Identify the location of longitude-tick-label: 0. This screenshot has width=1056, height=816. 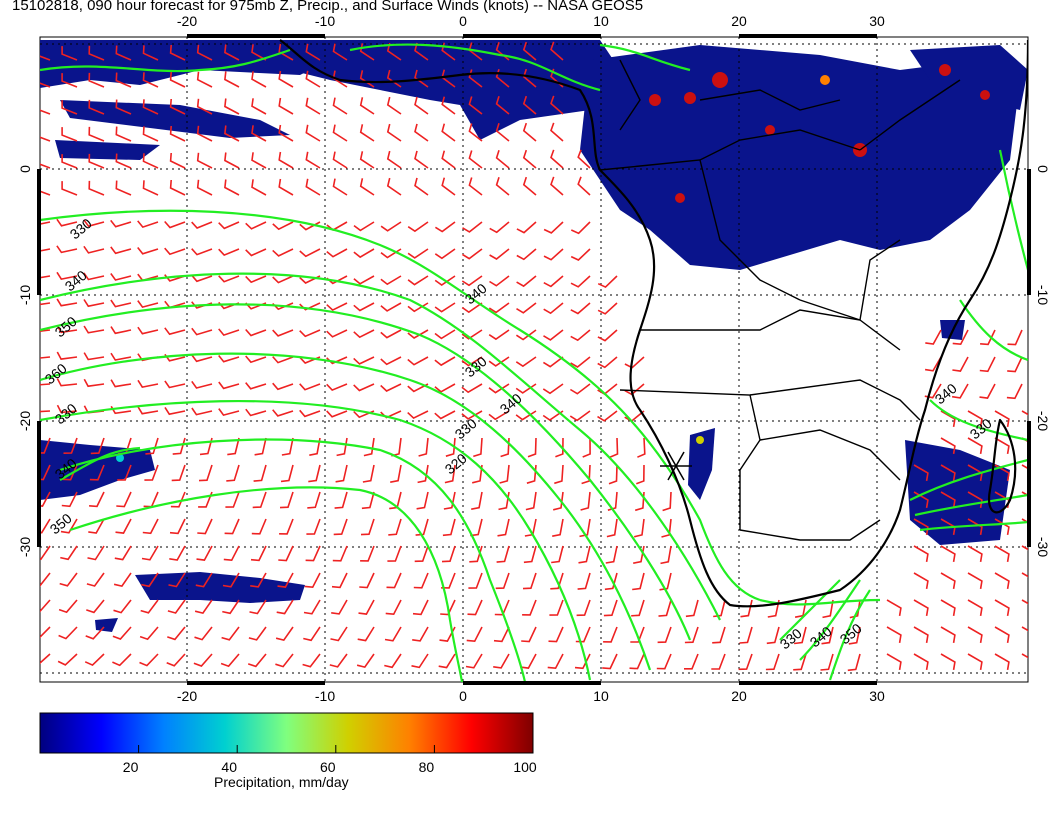
(463, 696).